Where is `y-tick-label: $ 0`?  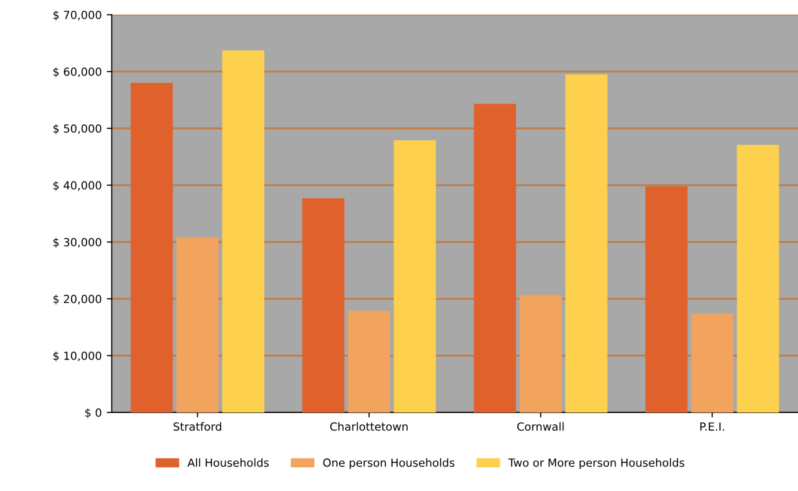 y-tick-label: $ 0 is located at coordinates (93, 413).